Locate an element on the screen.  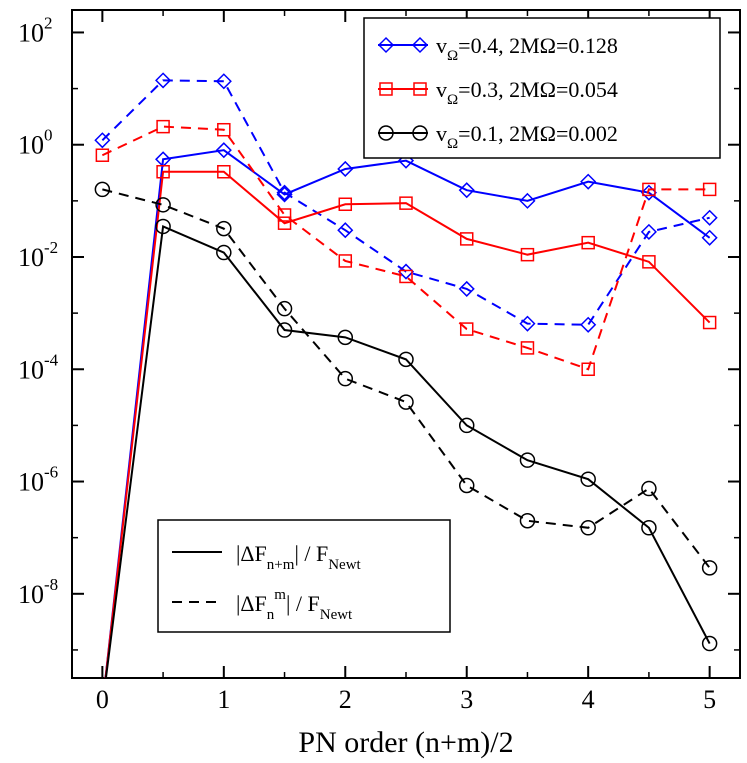
legend-formula: |ΔFn+m| / FNewt is located at coordinates (299, 557).